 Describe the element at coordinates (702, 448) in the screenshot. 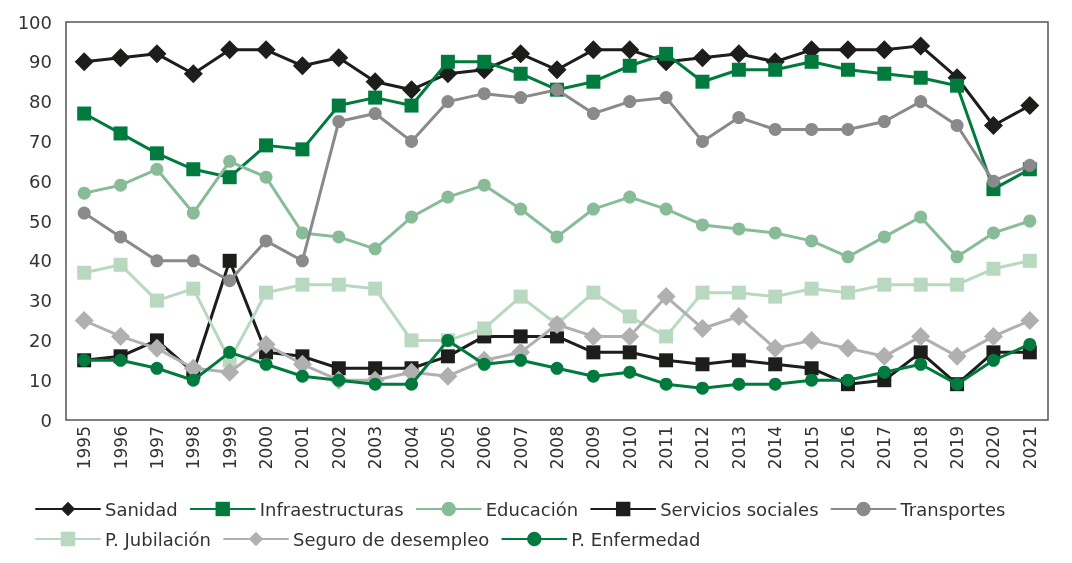

I see `x-tick-label: 2012` at that location.